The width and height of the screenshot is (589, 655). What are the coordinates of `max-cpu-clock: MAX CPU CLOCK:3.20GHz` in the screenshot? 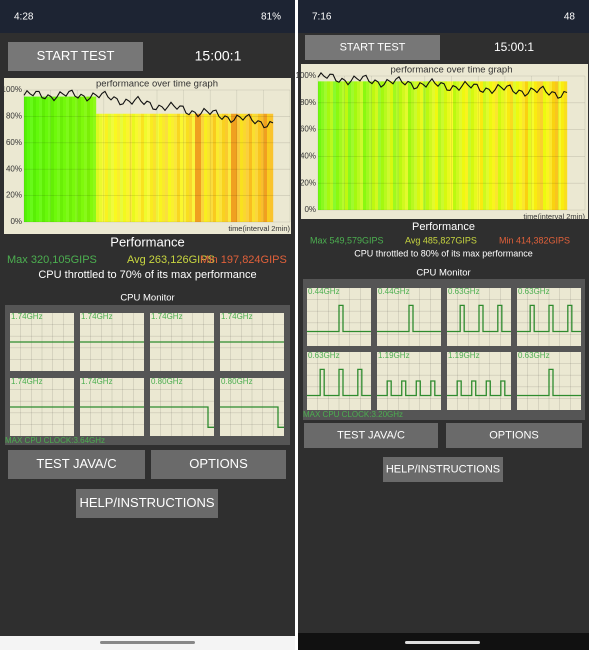 It's located at (353, 414).